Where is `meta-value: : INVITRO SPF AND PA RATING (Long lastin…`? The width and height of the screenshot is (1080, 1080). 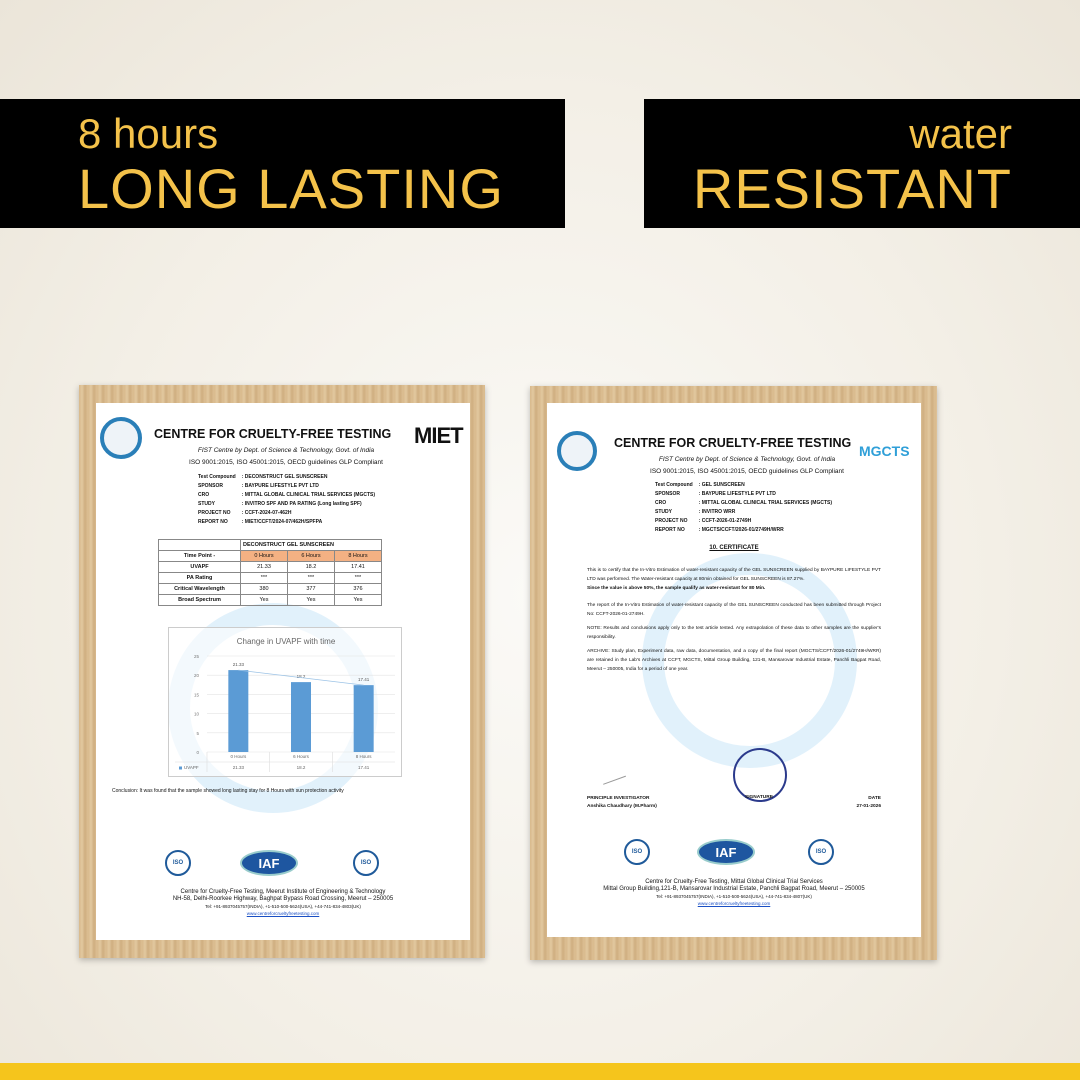
meta-value: : INVITRO SPF AND PA RATING (Long lastin… is located at coordinates (301, 504).